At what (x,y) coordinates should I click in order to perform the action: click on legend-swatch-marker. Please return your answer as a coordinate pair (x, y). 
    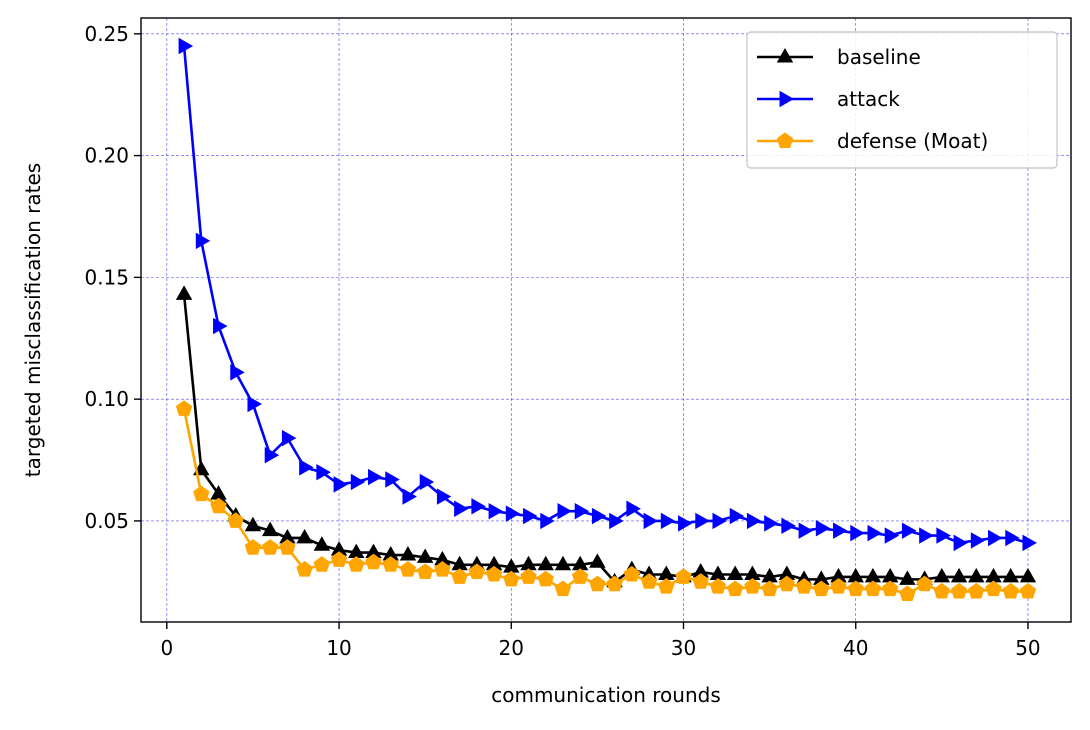
    Looking at the image, I should click on (785, 140).